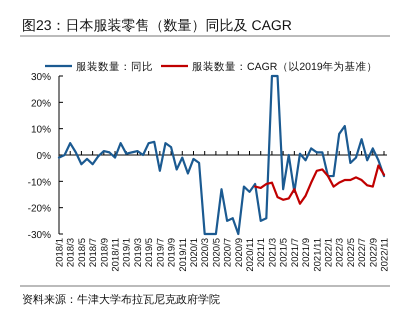 The image size is (407, 325). Describe the element at coordinates (41, 104) in the screenshot. I see `y-tick-label: 20%` at that location.